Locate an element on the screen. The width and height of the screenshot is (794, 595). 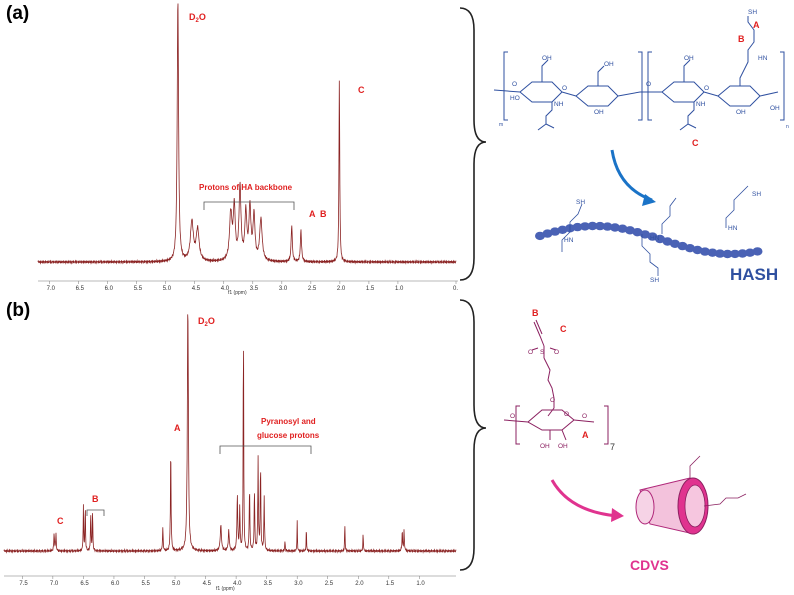
atom-hn-b2: HN is located at coordinates (655, 238).